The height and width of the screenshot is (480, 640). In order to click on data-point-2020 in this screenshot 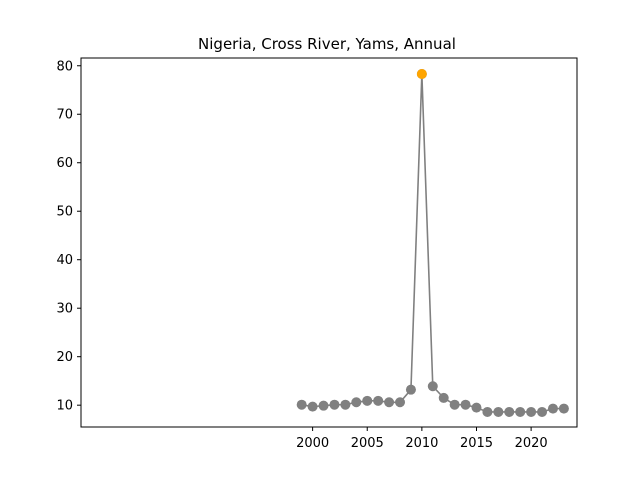, I will do `click(531, 411)`.